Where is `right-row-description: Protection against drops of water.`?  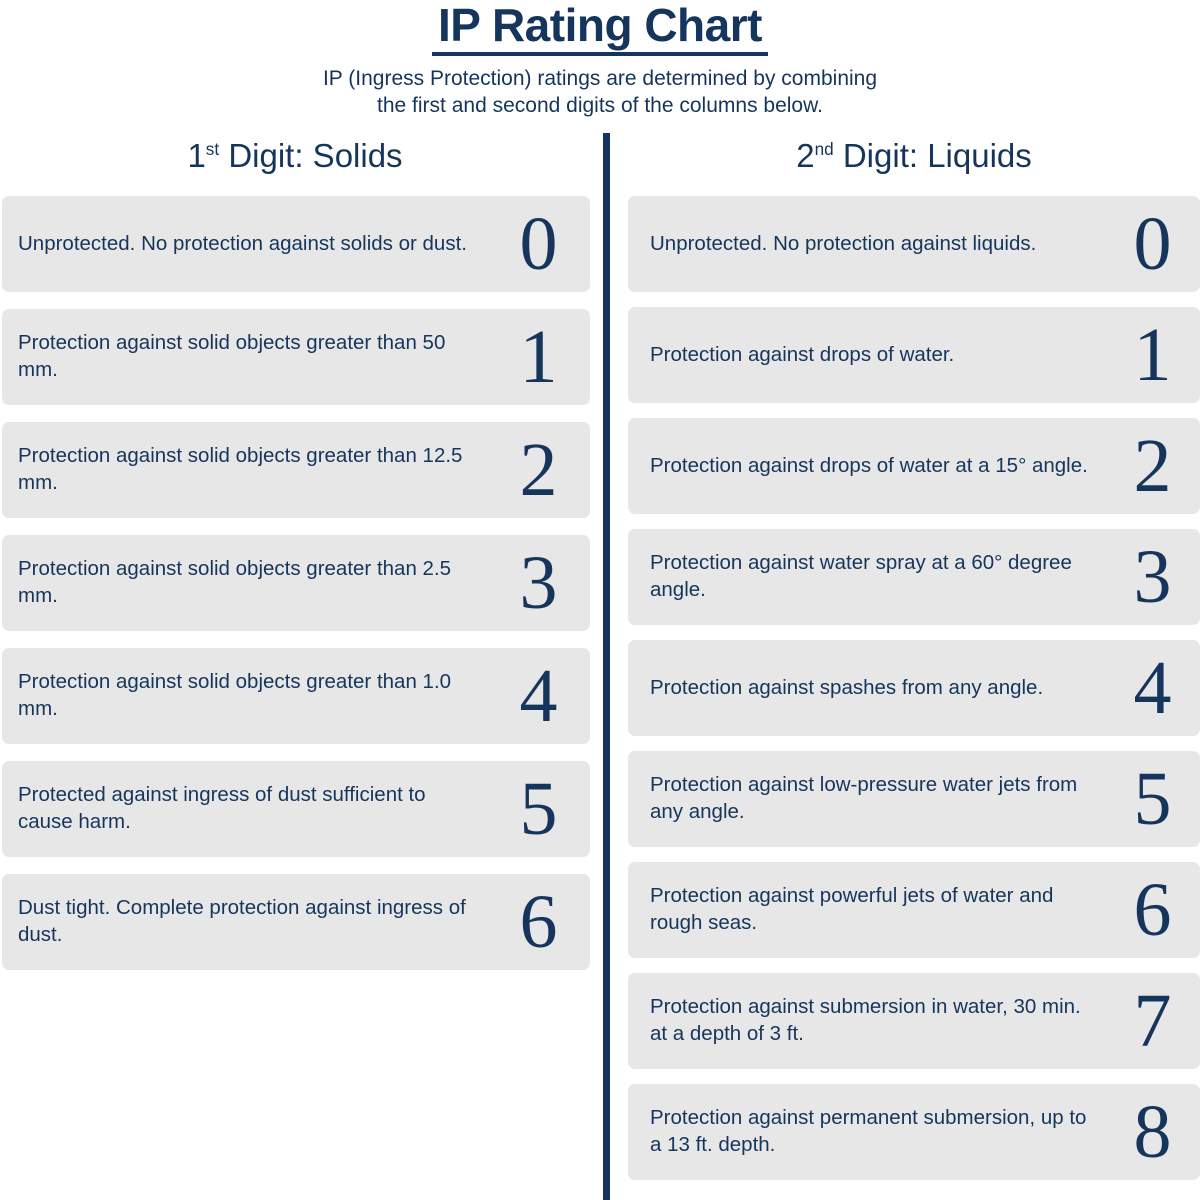
right-row-description: Protection against drops of water. is located at coordinates (802, 354).